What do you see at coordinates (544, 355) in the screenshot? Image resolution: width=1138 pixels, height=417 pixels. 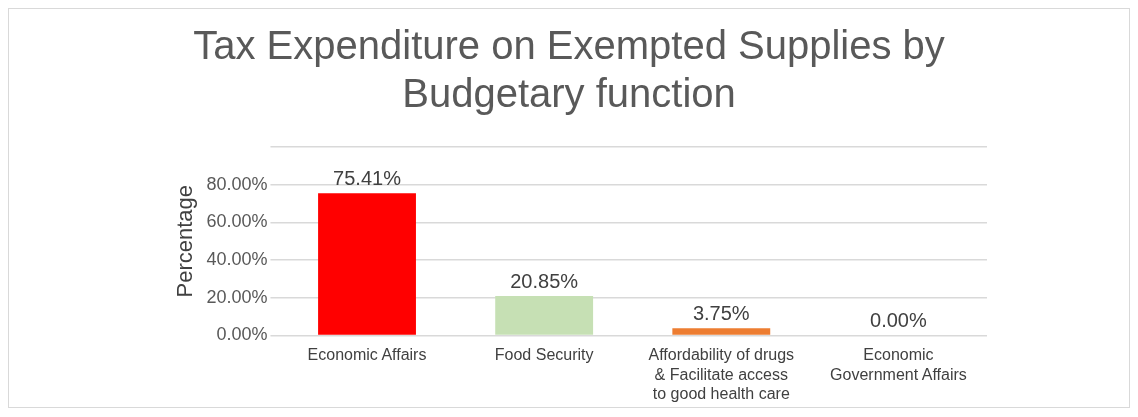 I see `x-tick-label: Food Security` at bounding box center [544, 355].